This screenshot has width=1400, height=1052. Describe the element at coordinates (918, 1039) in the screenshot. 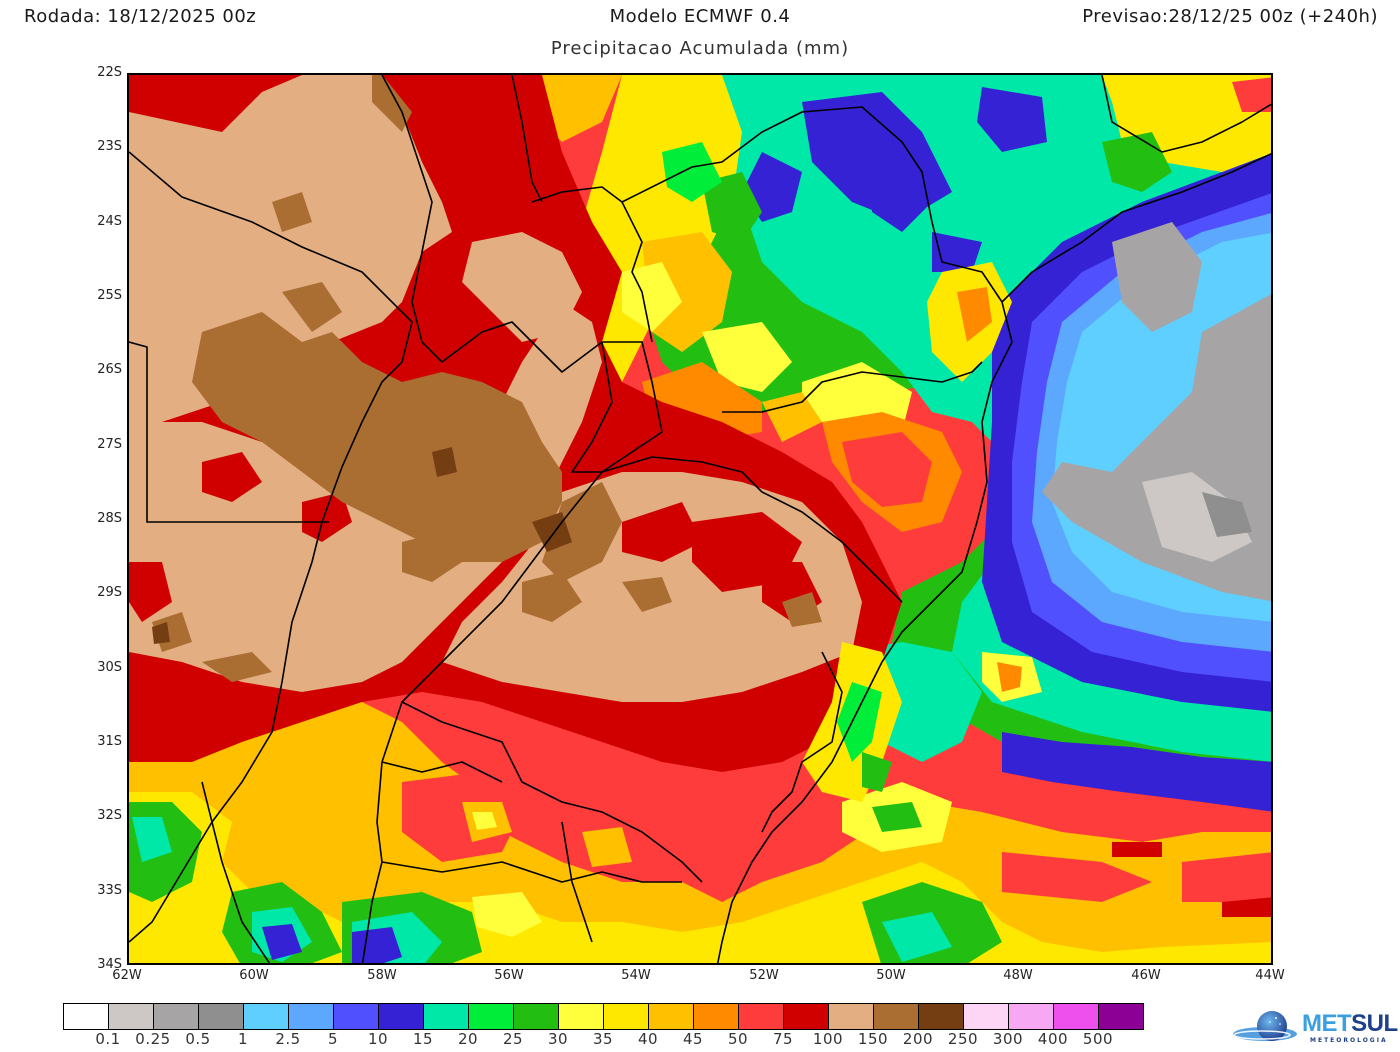

I see `colorbar-label: 200` at that location.